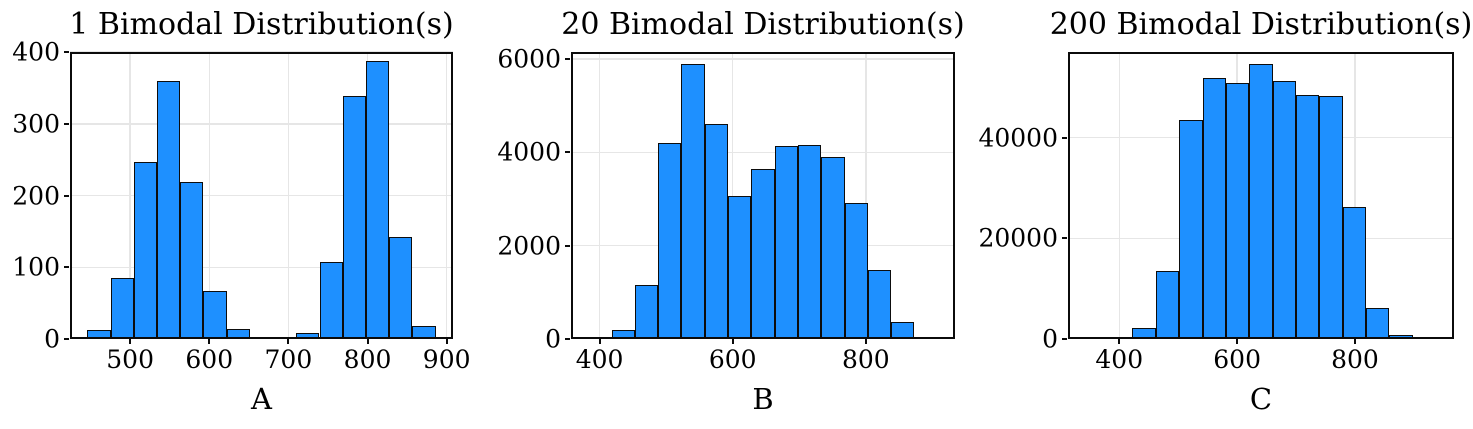  Describe the element at coordinates (763, 399) in the screenshot. I see `subplot-label-b: B` at that location.